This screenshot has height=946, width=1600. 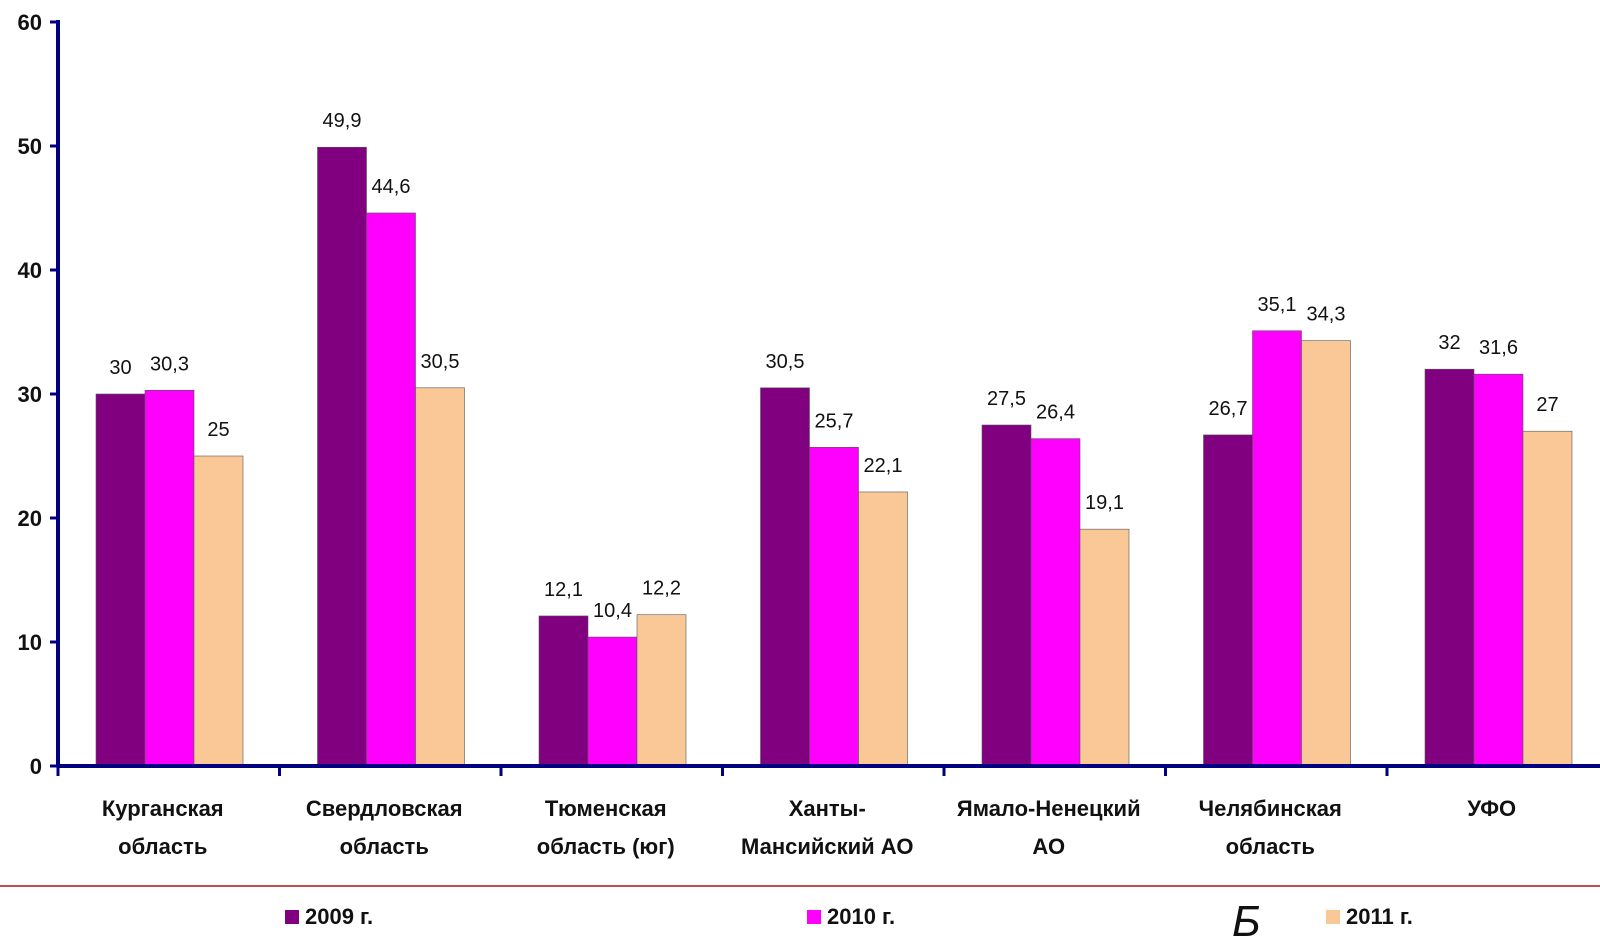 I want to click on legend-label-2010: 2010 г., so click(x=861, y=916).